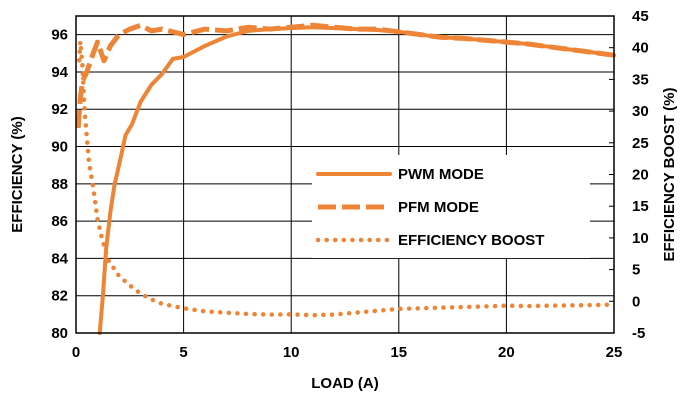 The height and width of the screenshot is (396, 693). What do you see at coordinates (640, 48) in the screenshot?
I see `y2-tick-label: 40` at bounding box center [640, 48].